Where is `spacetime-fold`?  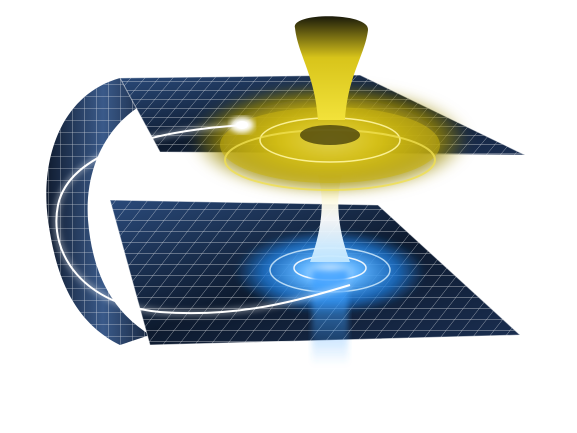
spacetime-fold is located at coordinates (103, 211).